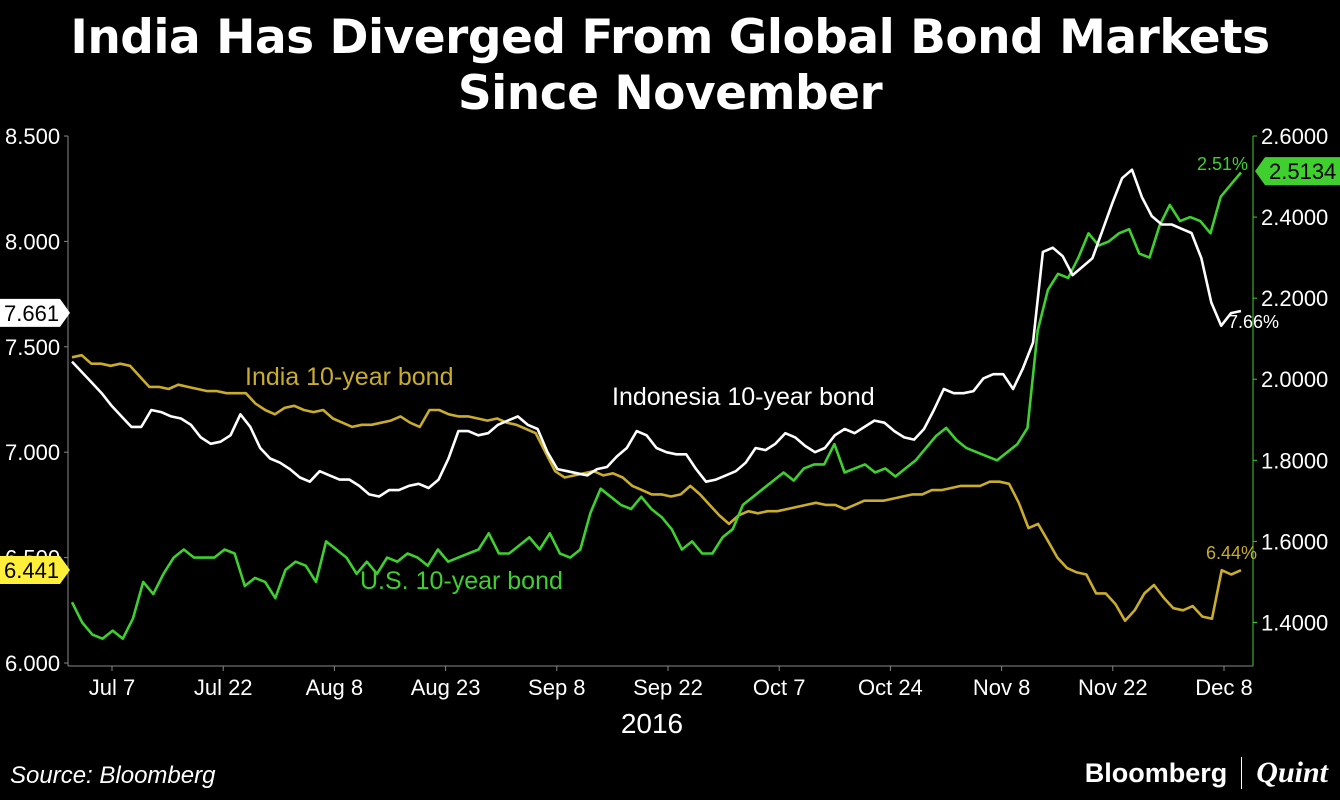 The image size is (1340, 800). Describe the element at coordinates (223, 687) in the screenshot. I see `x-axis-tick-label: Jul 22` at that location.